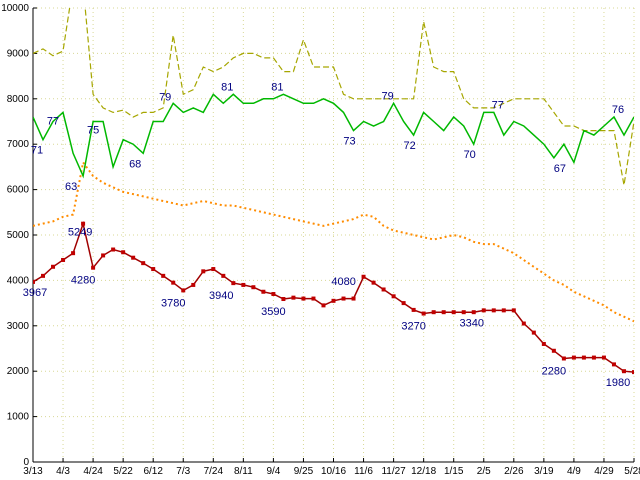 This screenshot has height=480, width=640. Describe the element at coordinates (604, 471) in the screenshot. I see `x-axis-tick-label: 4/29` at that location.